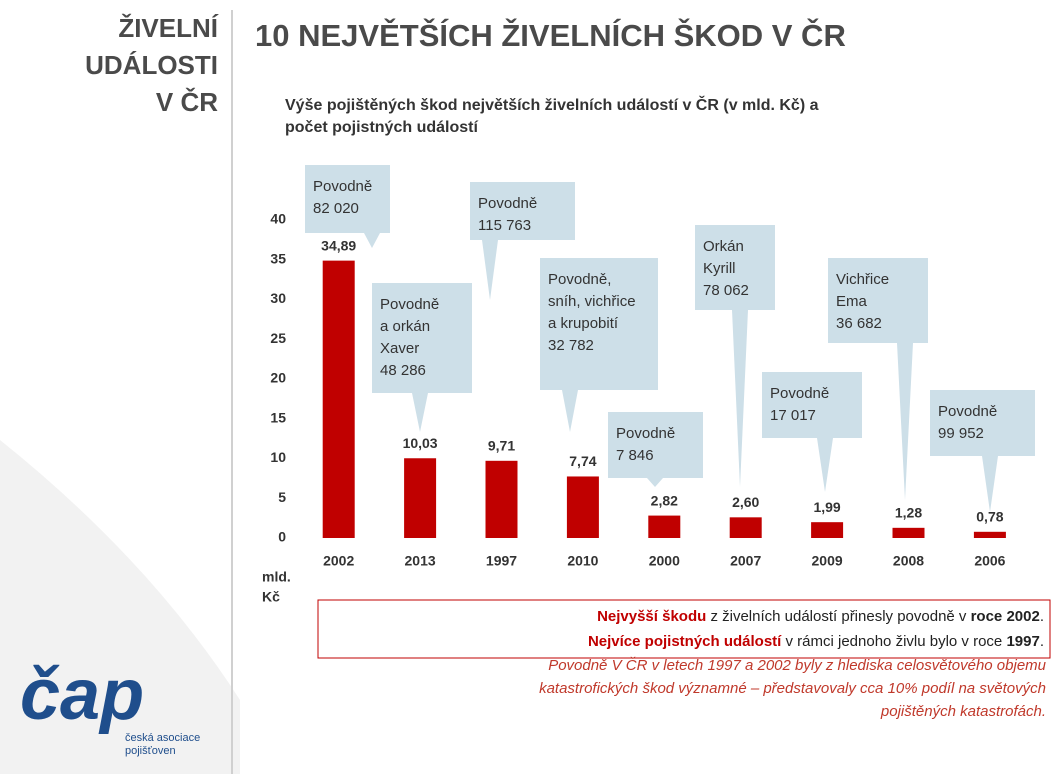 This screenshot has height=779, width=1055. I want to click on side-title: UDÁLOSTI, so click(151, 65).